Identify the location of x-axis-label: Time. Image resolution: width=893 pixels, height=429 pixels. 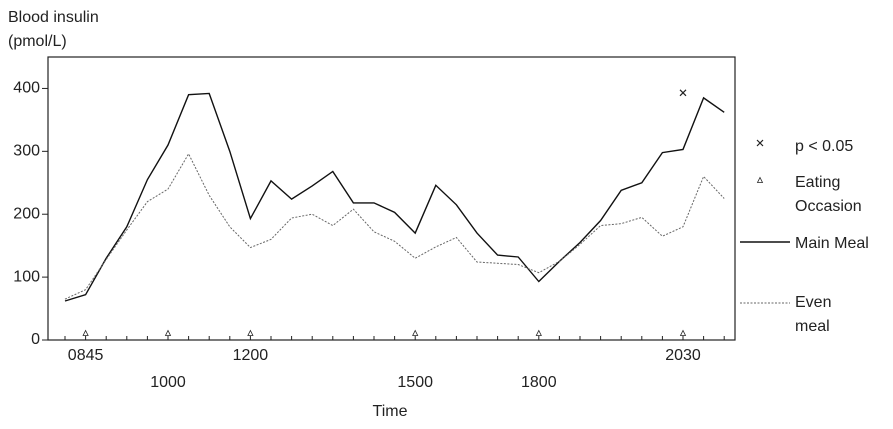
(390, 411).